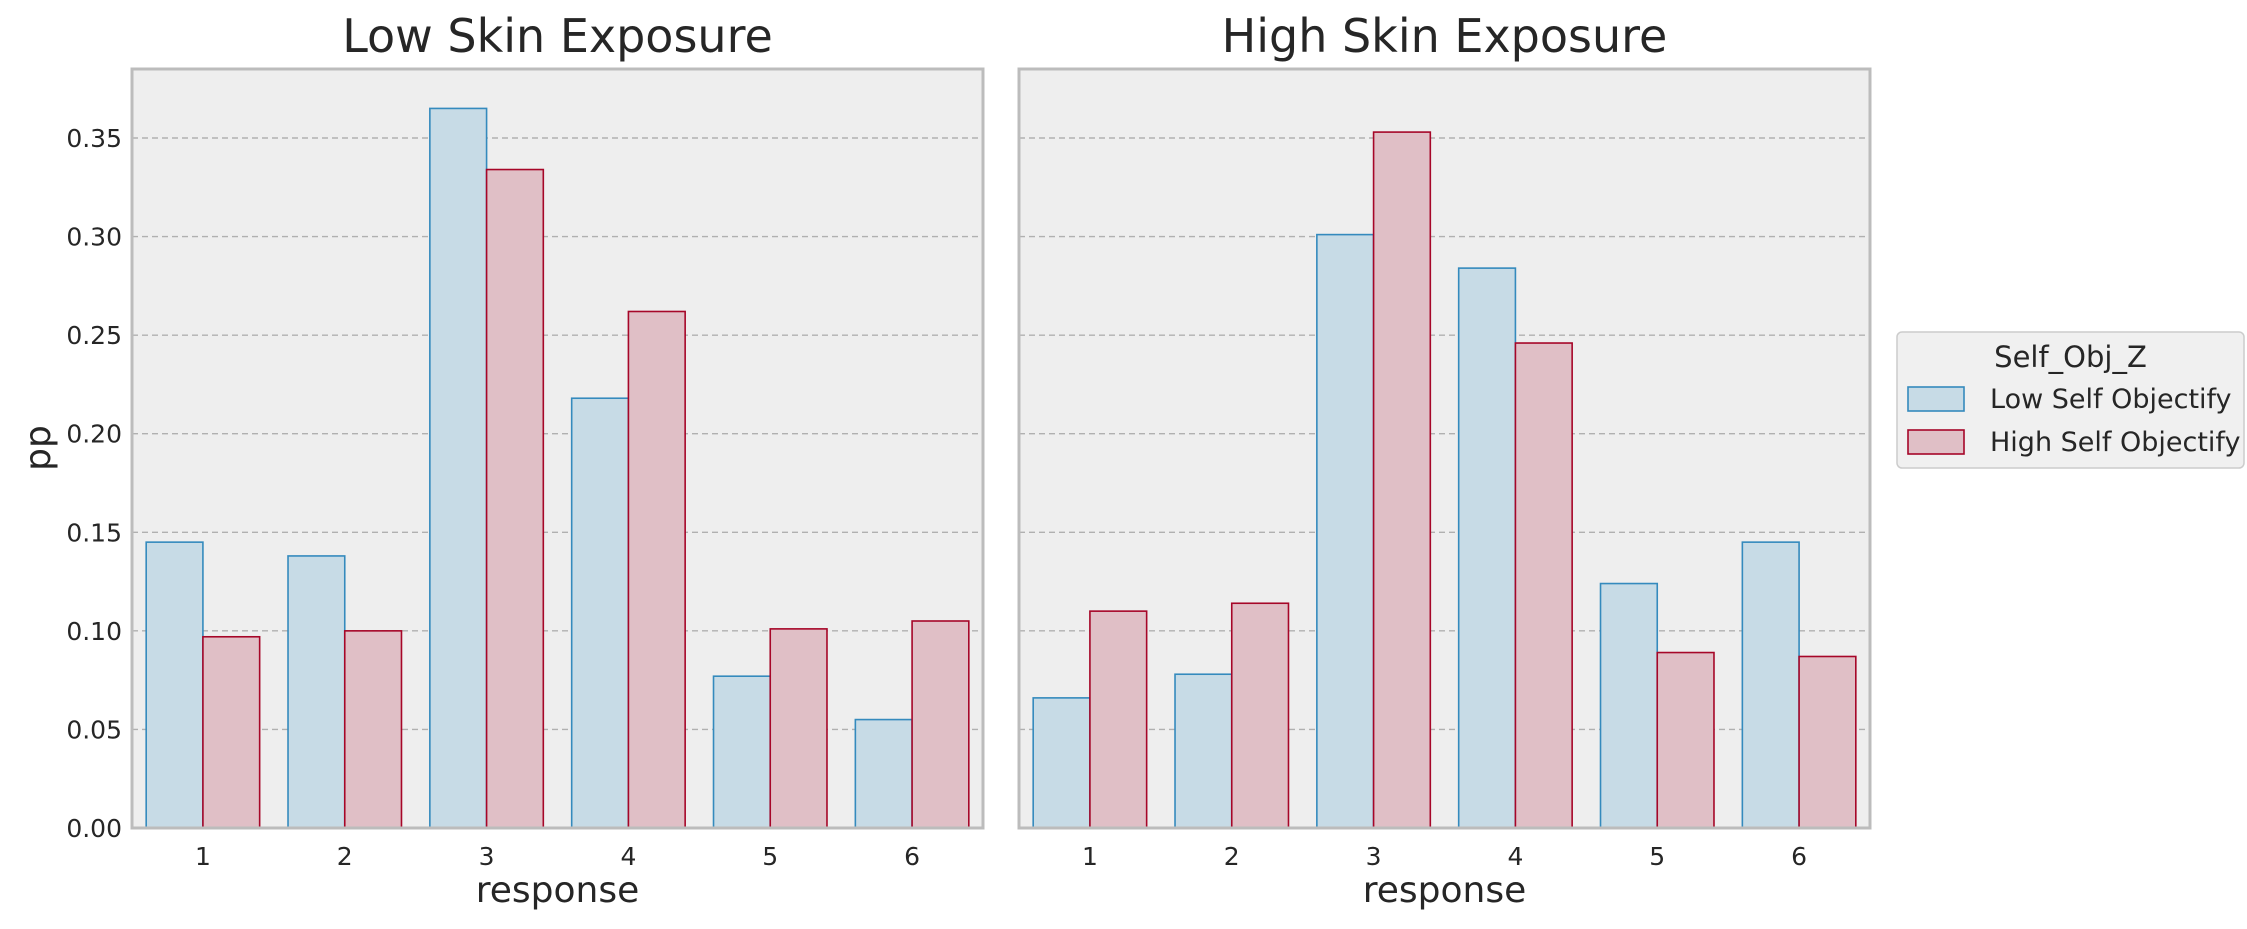 The image size is (2247, 929). Describe the element at coordinates (2111, 399) in the screenshot. I see `legend-label-low: Low Self Objectify` at that location.